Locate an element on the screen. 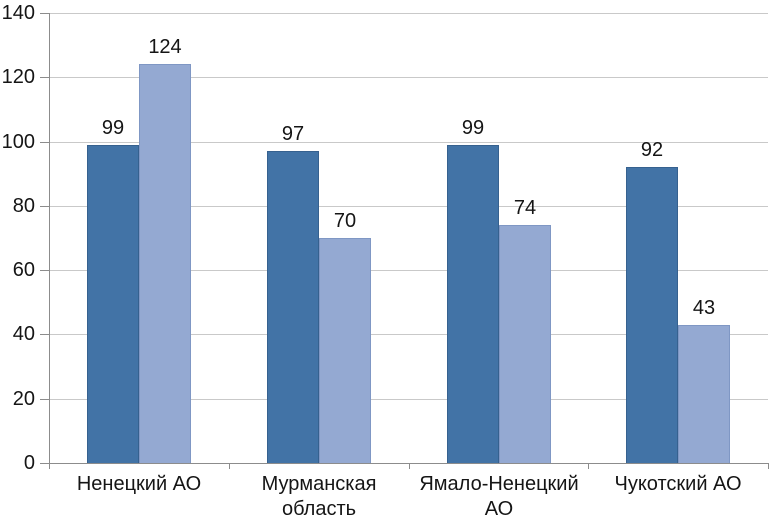 This screenshot has height=523, width=771. bar-value-label: 124 is located at coordinates (165, 47).